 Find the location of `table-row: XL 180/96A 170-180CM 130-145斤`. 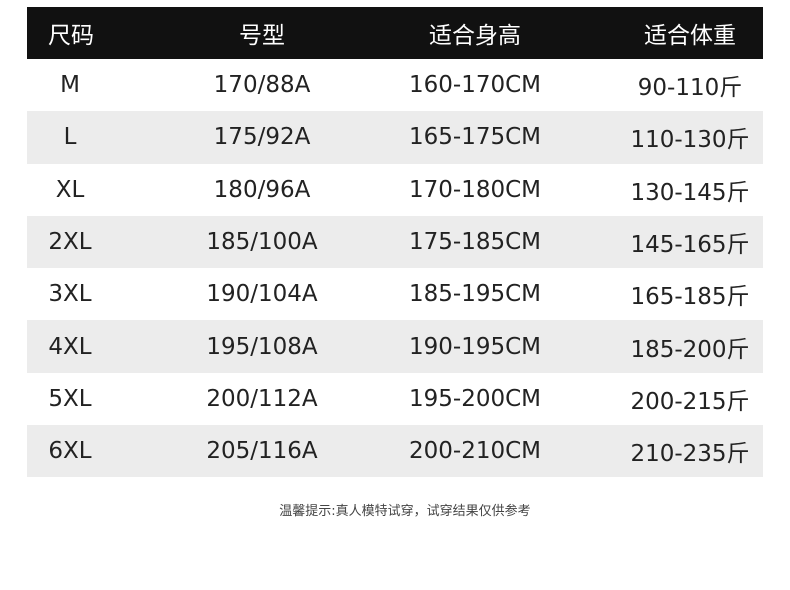

table-row: XL 180/96A 170-180CM 130-145斤 is located at coordinates (395, 190).